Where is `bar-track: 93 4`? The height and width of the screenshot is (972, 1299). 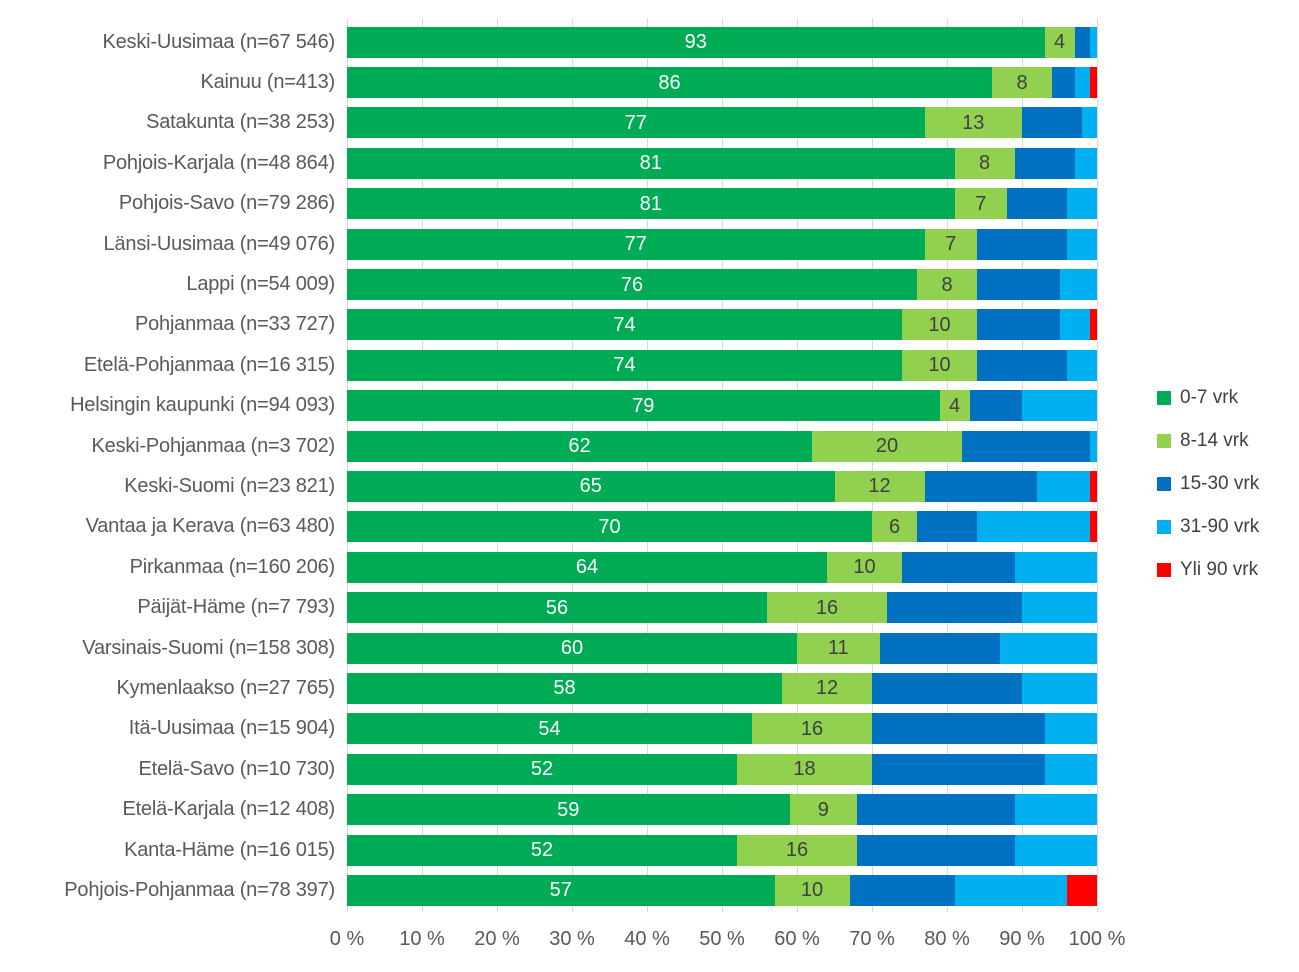 bar-track: 93 4 is located at coordinates (722, 42).